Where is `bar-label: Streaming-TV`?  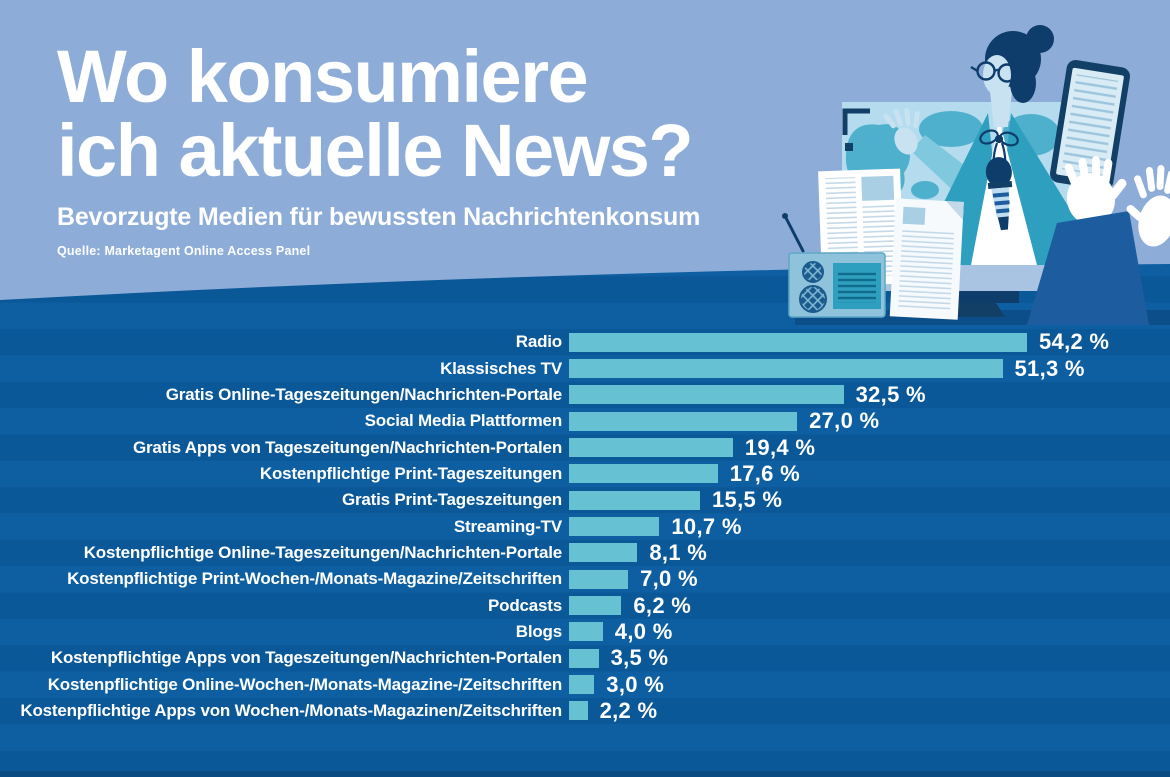 bar-label: Streaming-TV is located at coordinates (507, 526).